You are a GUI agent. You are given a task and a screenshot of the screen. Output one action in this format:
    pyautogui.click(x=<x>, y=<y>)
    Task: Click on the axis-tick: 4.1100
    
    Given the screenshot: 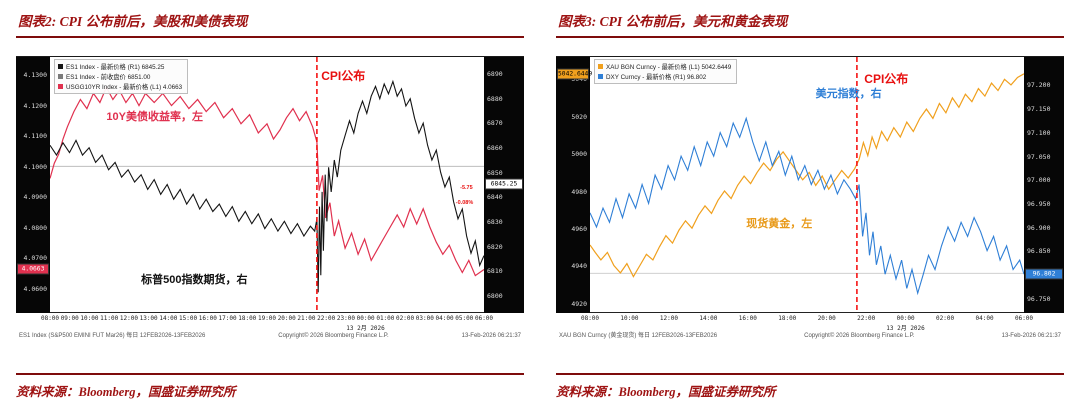 What is the action you would take?
    pyautogui.click(x=35, y=136)
    